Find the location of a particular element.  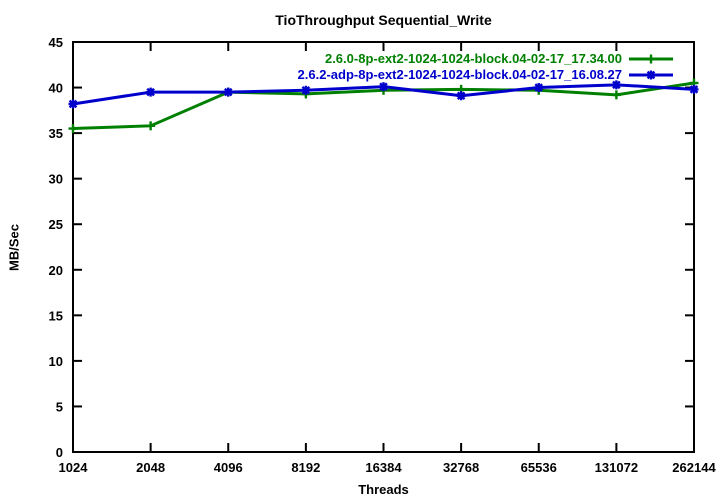

y-tick-label: 0 is located at coordinates (59, 452).